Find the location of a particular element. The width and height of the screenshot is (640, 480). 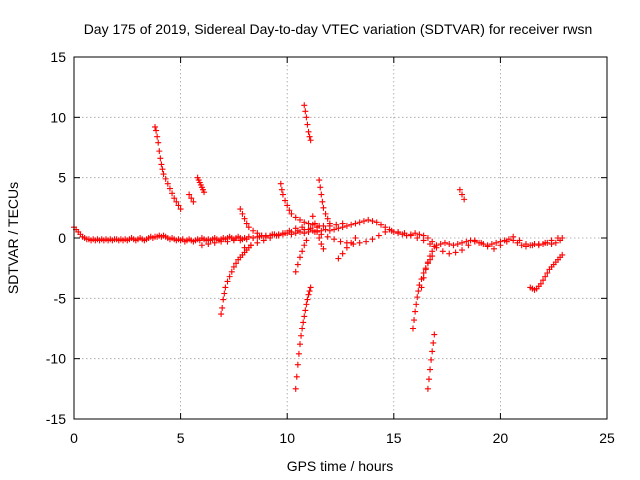

y-tick-label: -15 is located at coordinates (56, 419).